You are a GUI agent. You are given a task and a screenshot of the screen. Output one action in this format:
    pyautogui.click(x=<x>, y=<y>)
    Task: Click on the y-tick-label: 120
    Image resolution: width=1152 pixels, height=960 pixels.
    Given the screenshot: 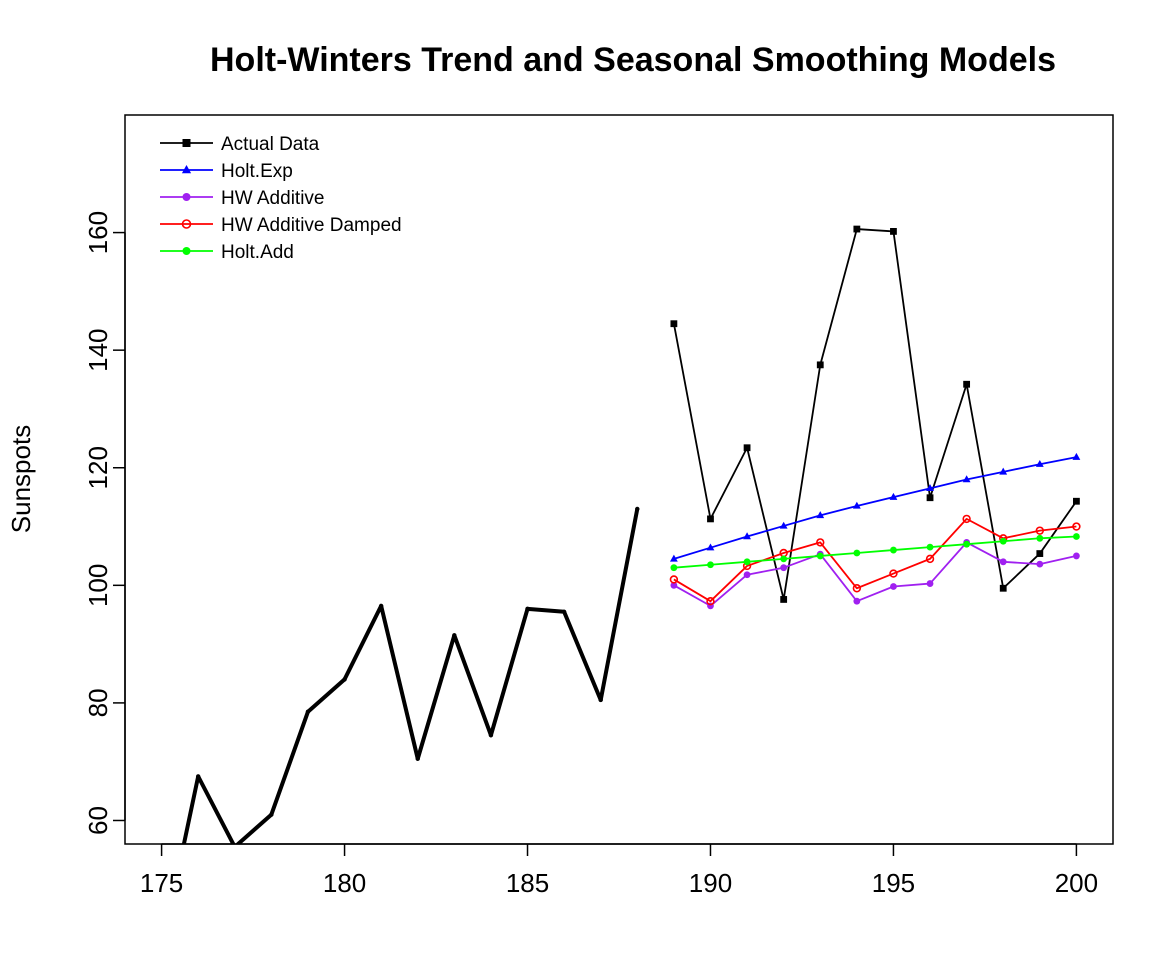 What is the action you would take?
    pyautogui.click(x=98, y=467)
    